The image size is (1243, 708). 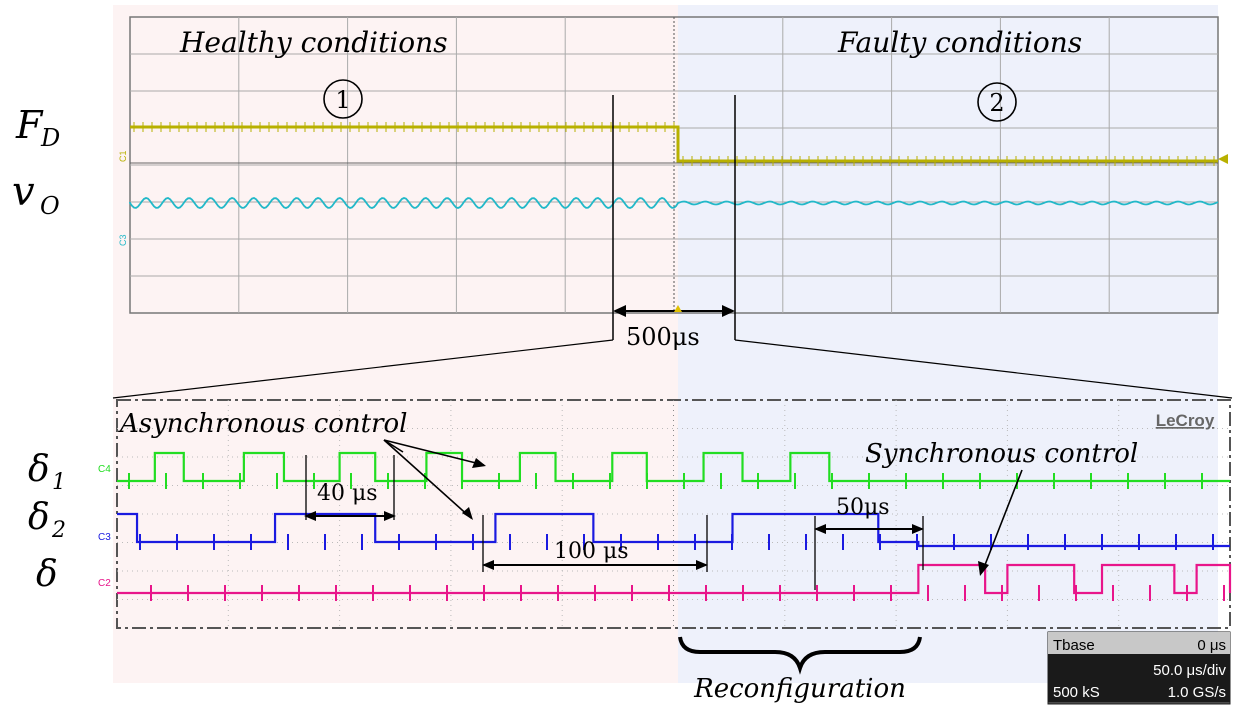 What do you see at coordinates (1002, 520) in the screenshot?
I see `sync-arrow` at bounding box center [1002, 520].